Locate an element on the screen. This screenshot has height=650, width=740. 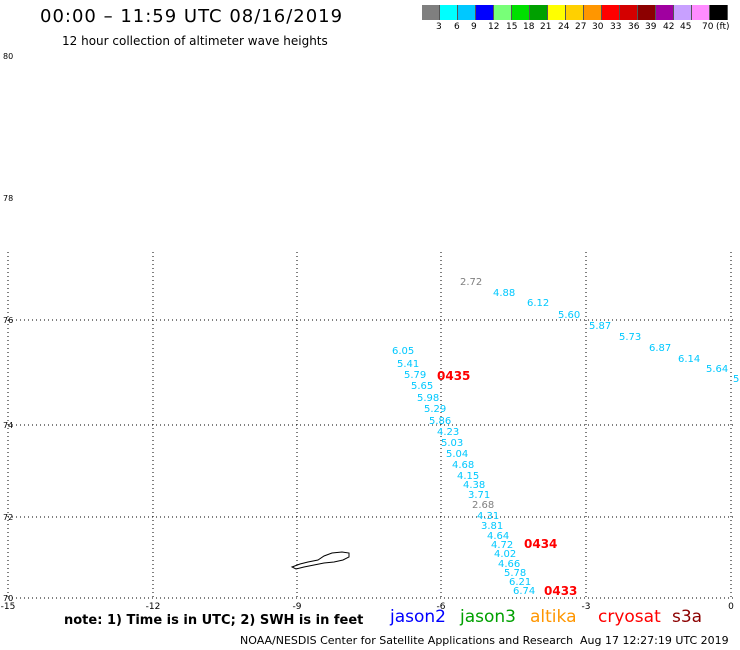
wave-height-value: 6.05 is located at coordinates (403, 351).